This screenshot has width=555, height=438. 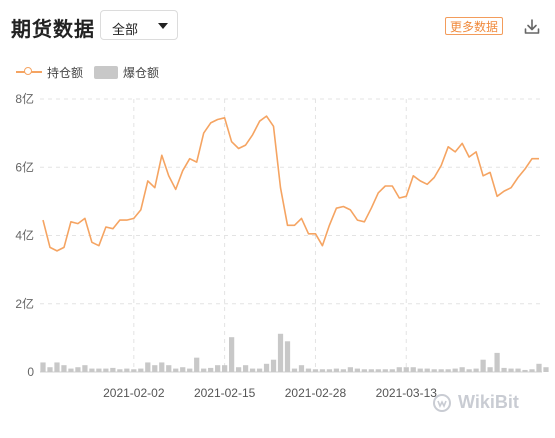 What do you see at coordinates (65, 73) in the screenshot?
I see `legend-label-line: 持仓额` at bounding box center [65, 73].